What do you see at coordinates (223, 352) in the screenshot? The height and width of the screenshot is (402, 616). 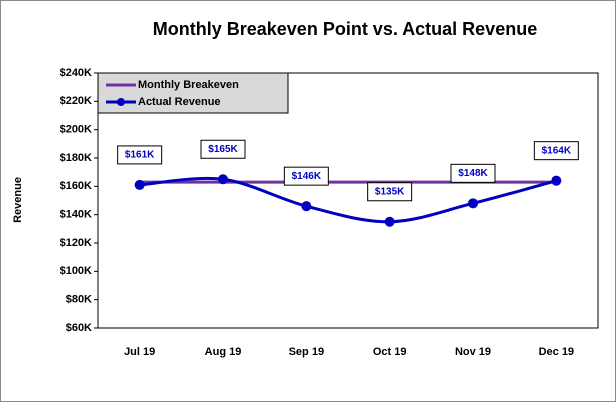 I see `x-tick-label: Aug 19` at bounding box center [223, 352].